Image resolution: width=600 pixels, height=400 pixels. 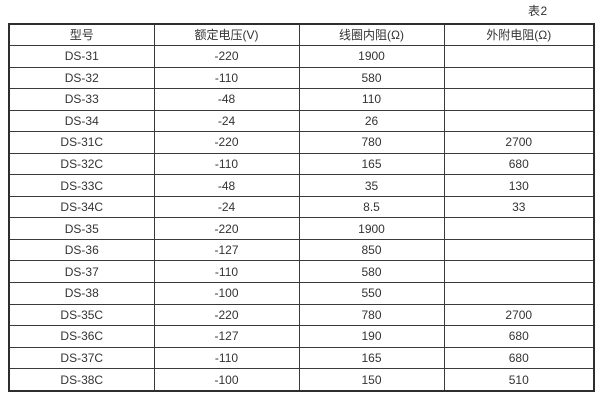 I want to click on model-cell: DS-36, so click(x=81, y=250).